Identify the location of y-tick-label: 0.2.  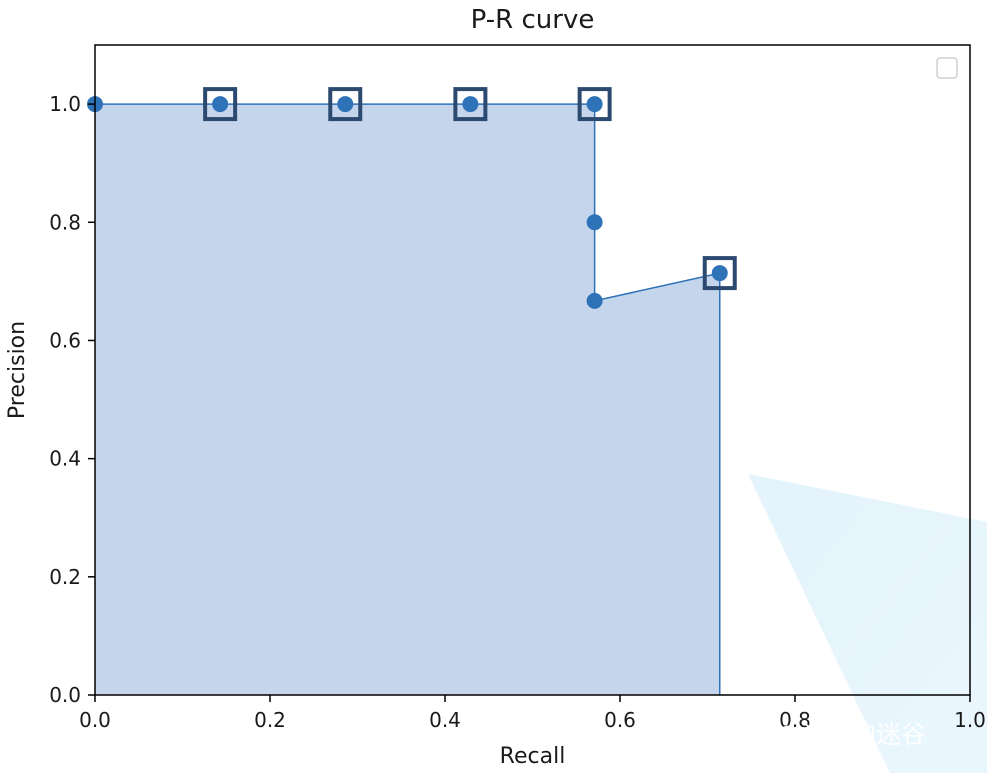
(65, 577).